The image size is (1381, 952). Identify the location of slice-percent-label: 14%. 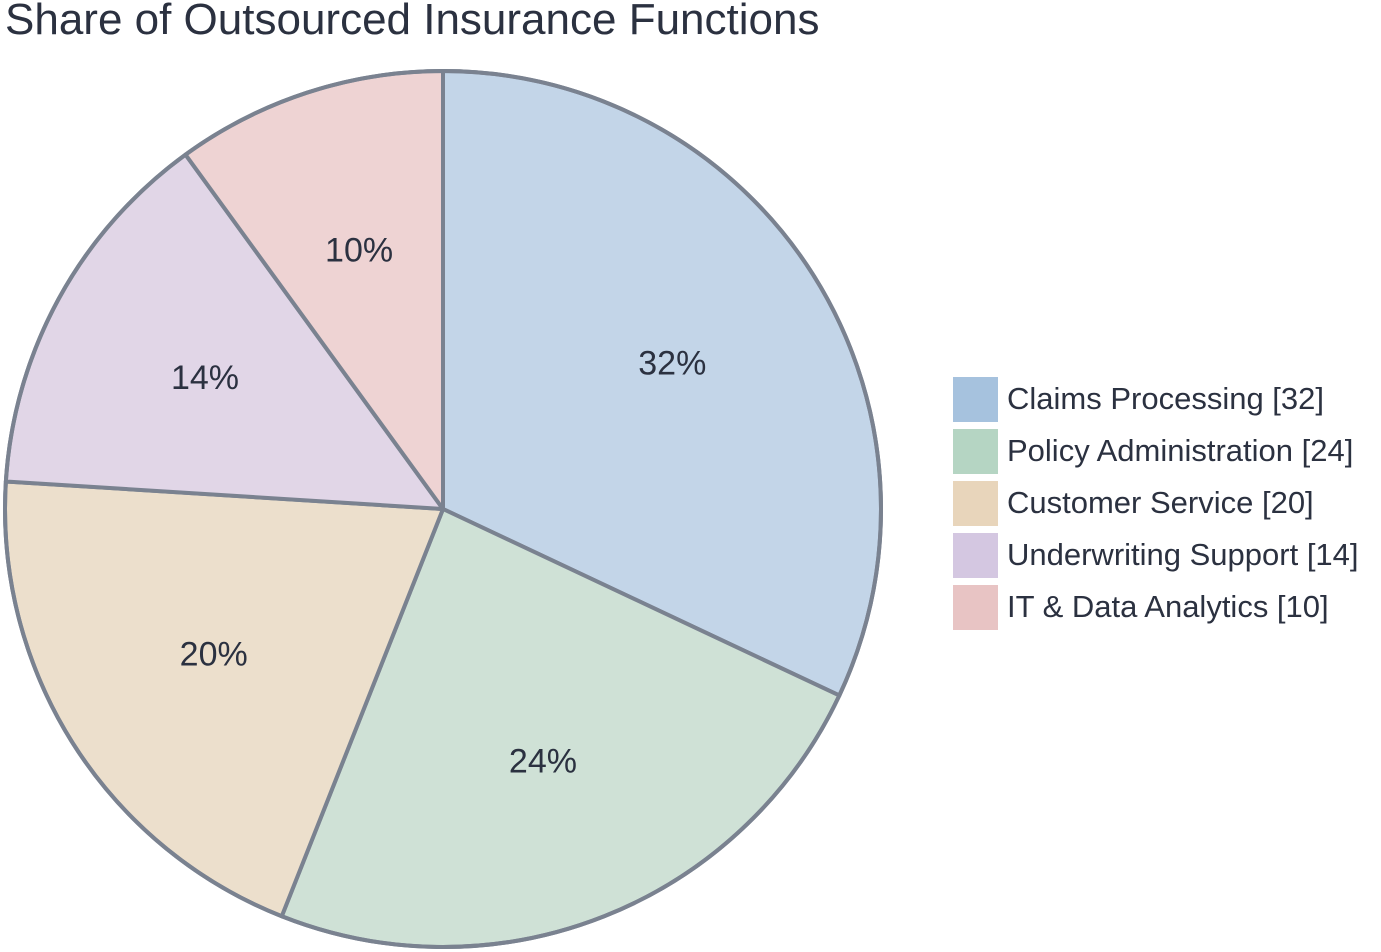
(205, 378).